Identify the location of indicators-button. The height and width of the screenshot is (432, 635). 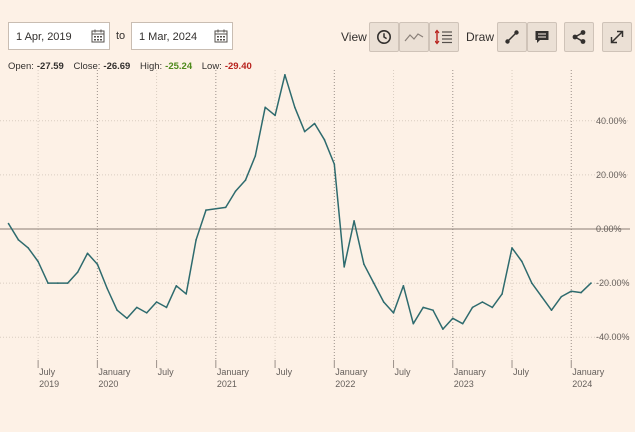
(444, 37).